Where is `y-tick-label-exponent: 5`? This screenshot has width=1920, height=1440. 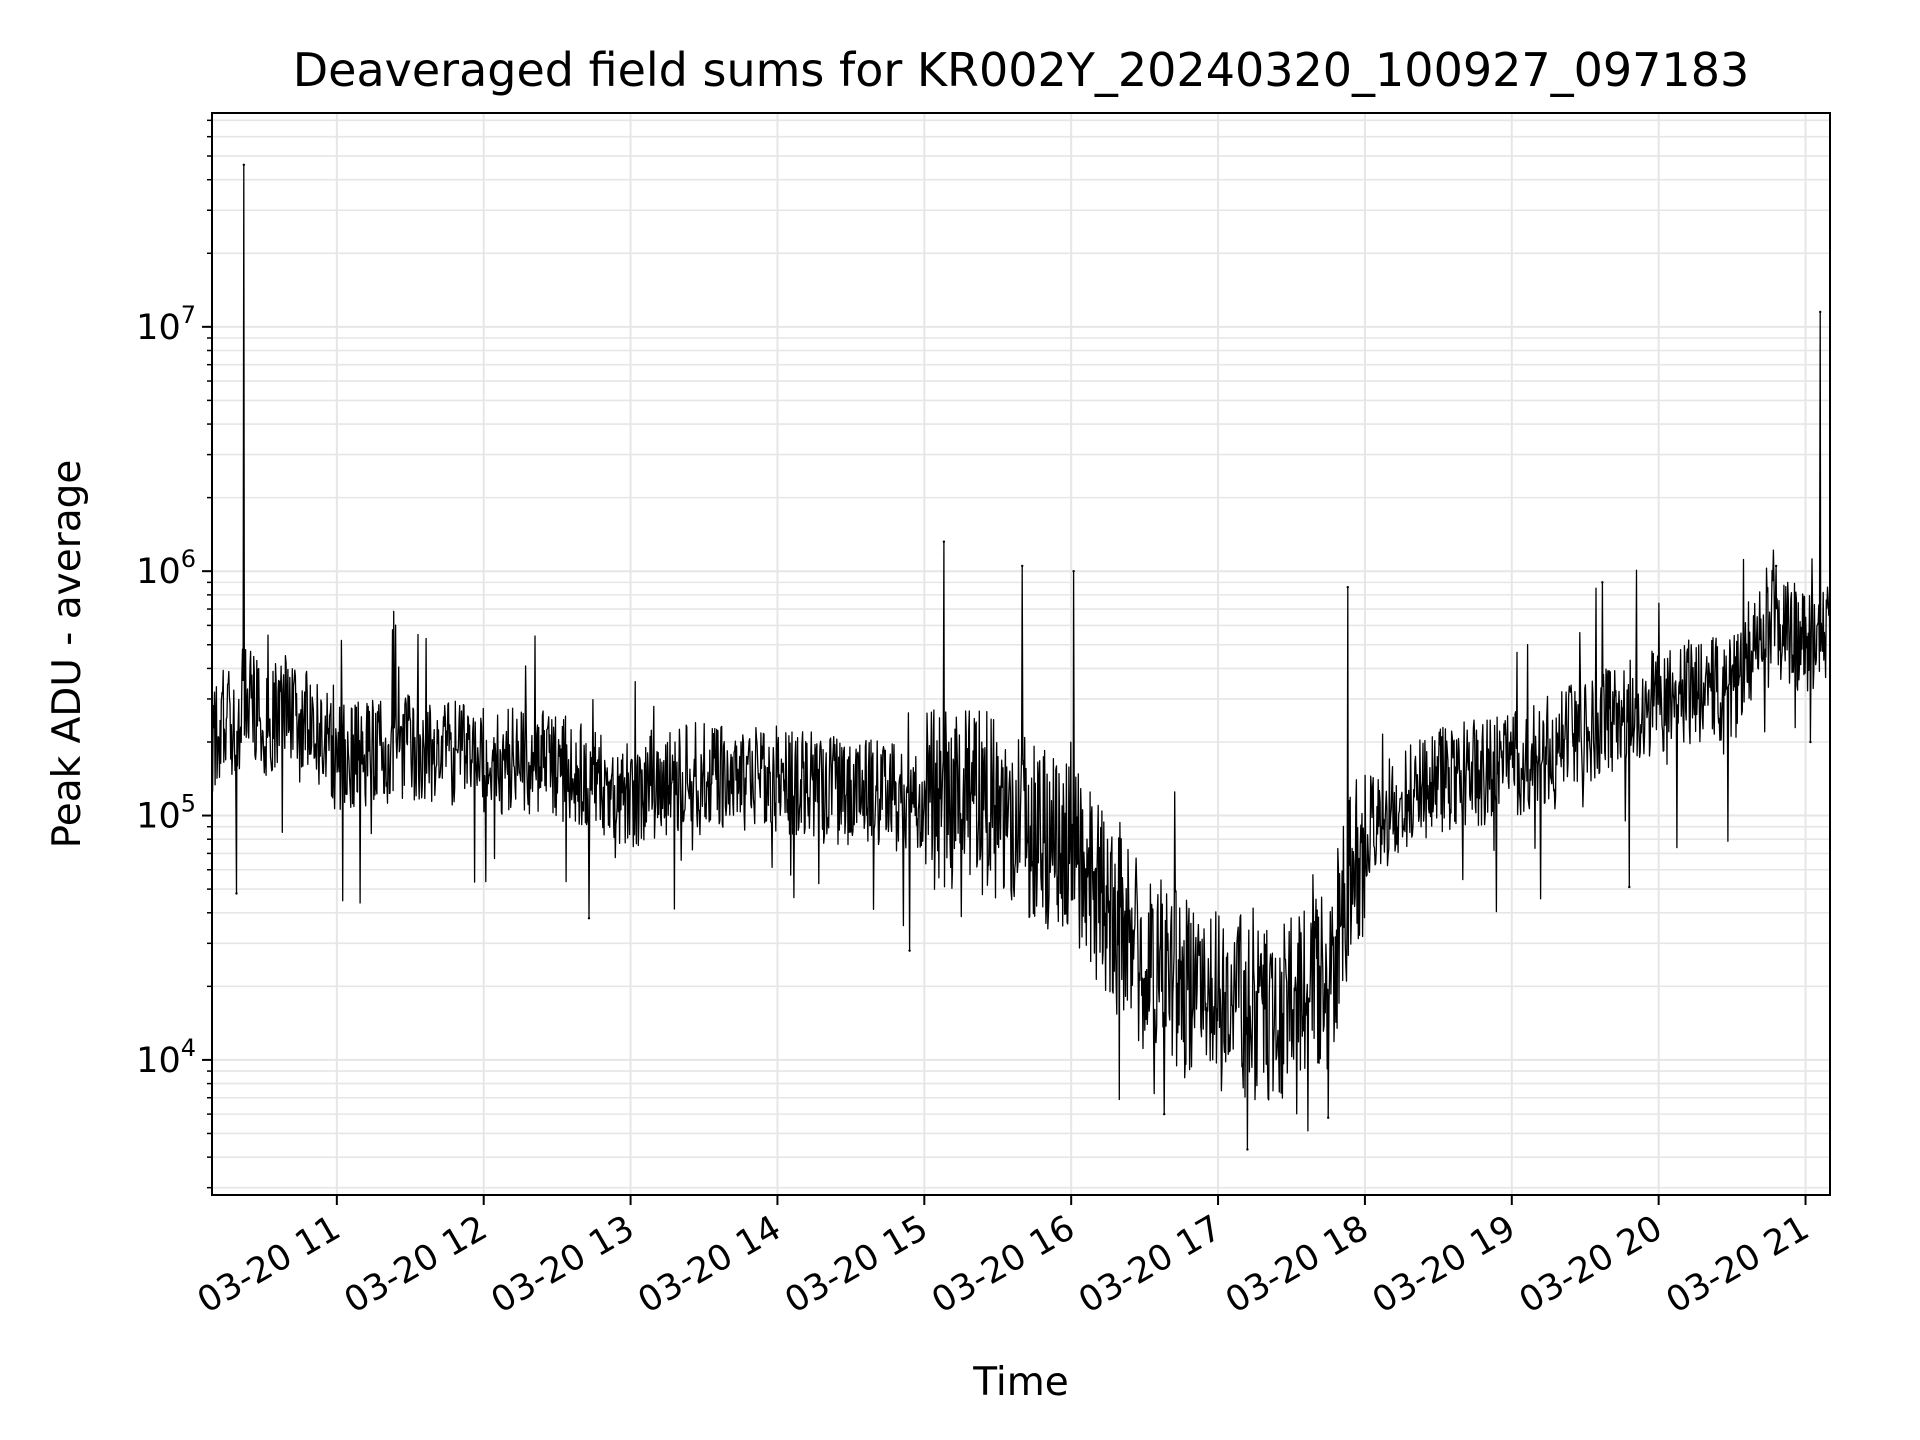 y-tick-label-exponent: 5 is located at coordinates (188, 804).